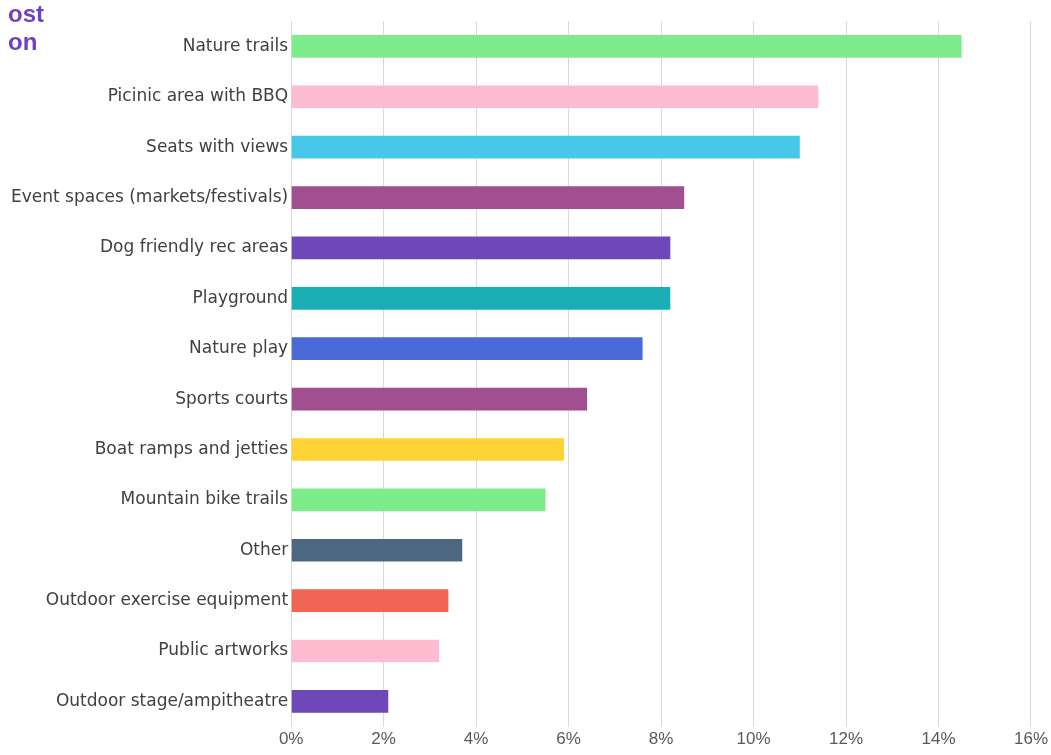 The image size is (1051, 755). I want to click on y-tick-label: Sports courts, so click(232, 397).